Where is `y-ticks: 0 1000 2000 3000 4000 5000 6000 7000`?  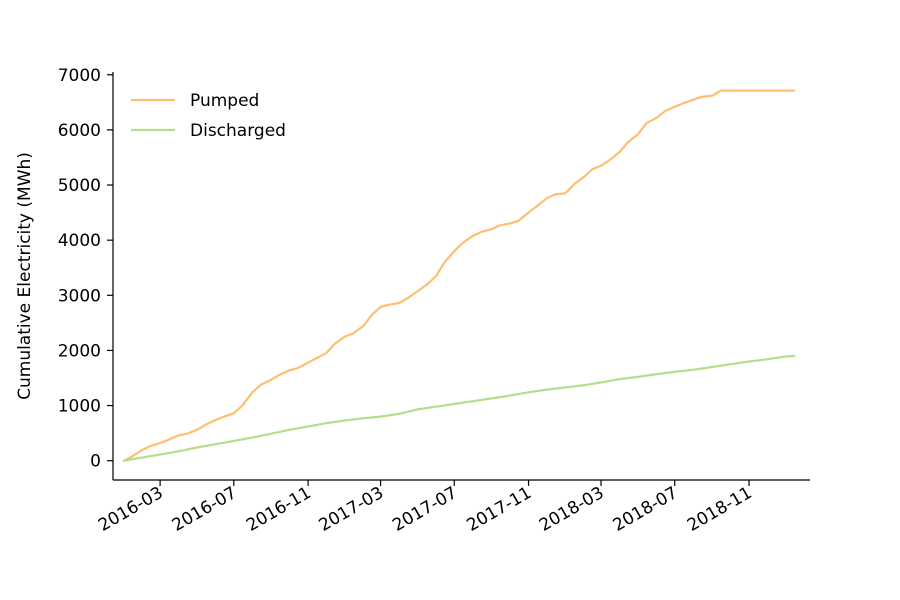
y-ticks: 0 1000 2000 3000 4000 5000 6000 7000 is located at coordinates (85, 269).